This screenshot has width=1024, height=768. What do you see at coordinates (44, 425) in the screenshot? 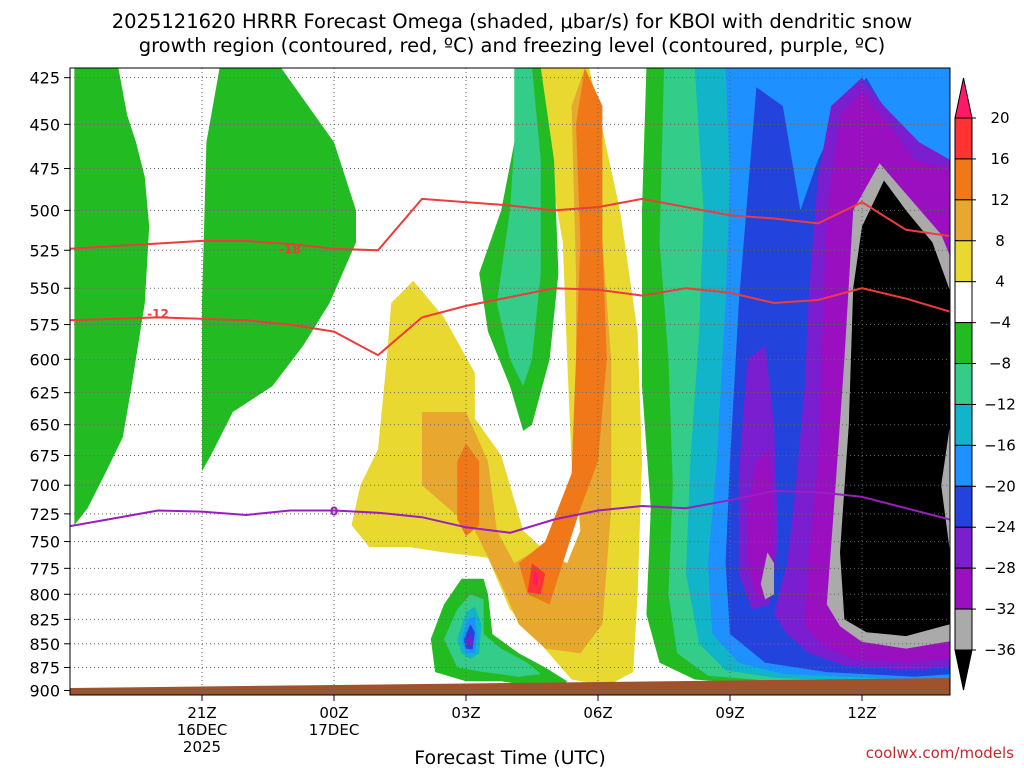
I see `y-tick-label-650: 650` at bounding box center [44, 425].